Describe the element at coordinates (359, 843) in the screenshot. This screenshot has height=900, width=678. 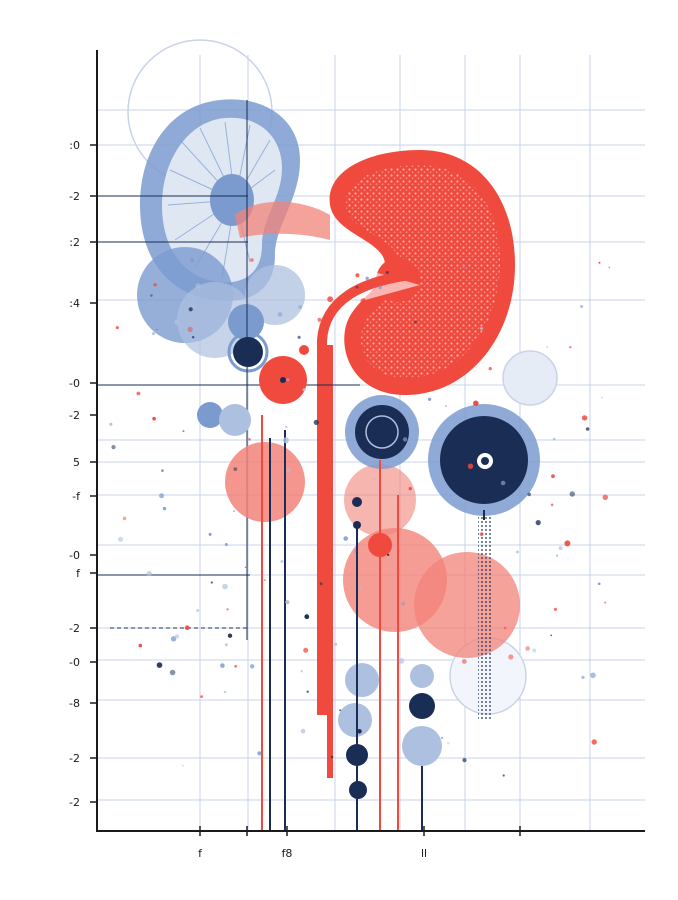
I see `x-axis-ticks: f f8 ll` at that location.